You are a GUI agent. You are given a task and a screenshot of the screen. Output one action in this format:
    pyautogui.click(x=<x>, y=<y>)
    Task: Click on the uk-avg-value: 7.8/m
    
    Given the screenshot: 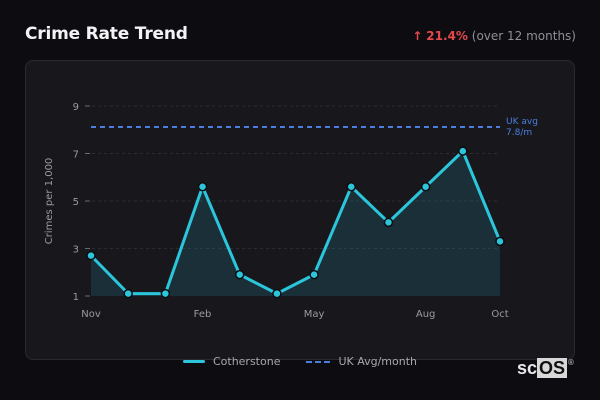 What is the action you would take?
    pyautogui.click(x=519, y=133)
    